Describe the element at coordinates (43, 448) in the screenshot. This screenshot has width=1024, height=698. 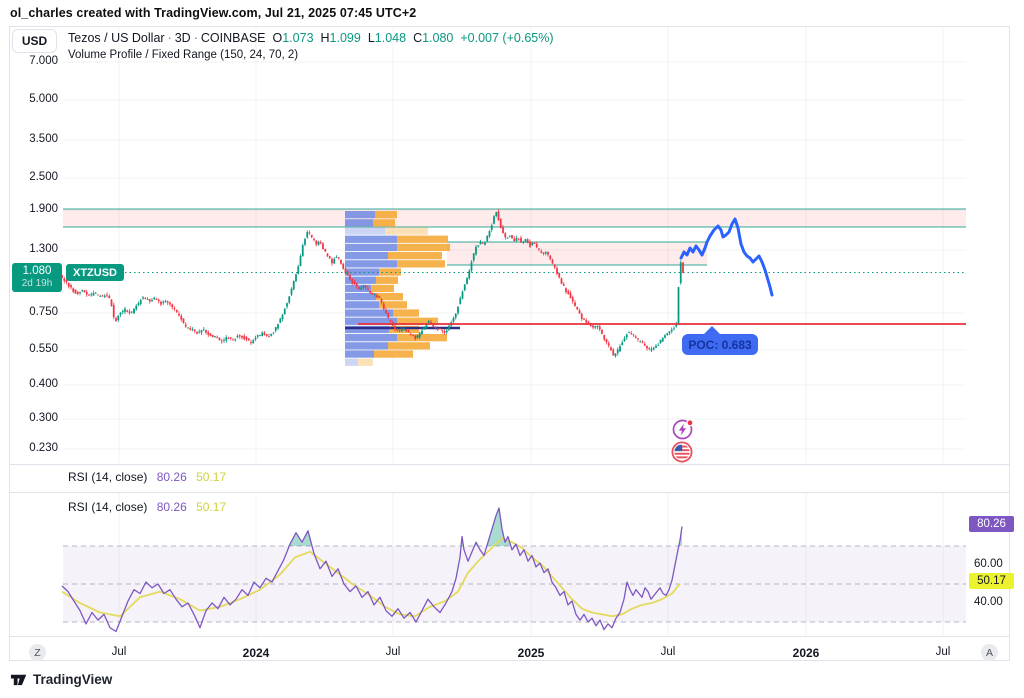
I see `price-axis-label: 0.230` at that location.